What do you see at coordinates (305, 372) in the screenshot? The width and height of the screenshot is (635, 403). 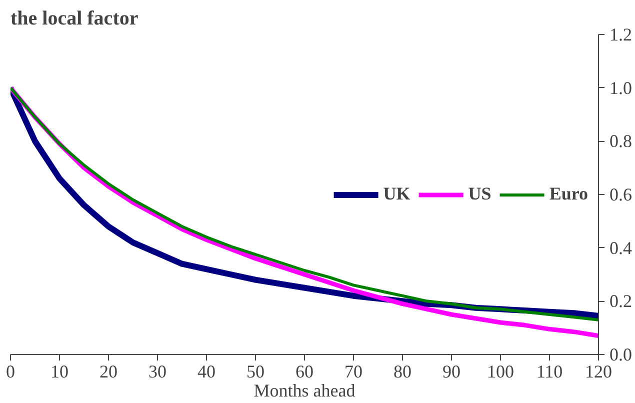 I see `x-tick-label: 60` at bounding box center [305, 372].